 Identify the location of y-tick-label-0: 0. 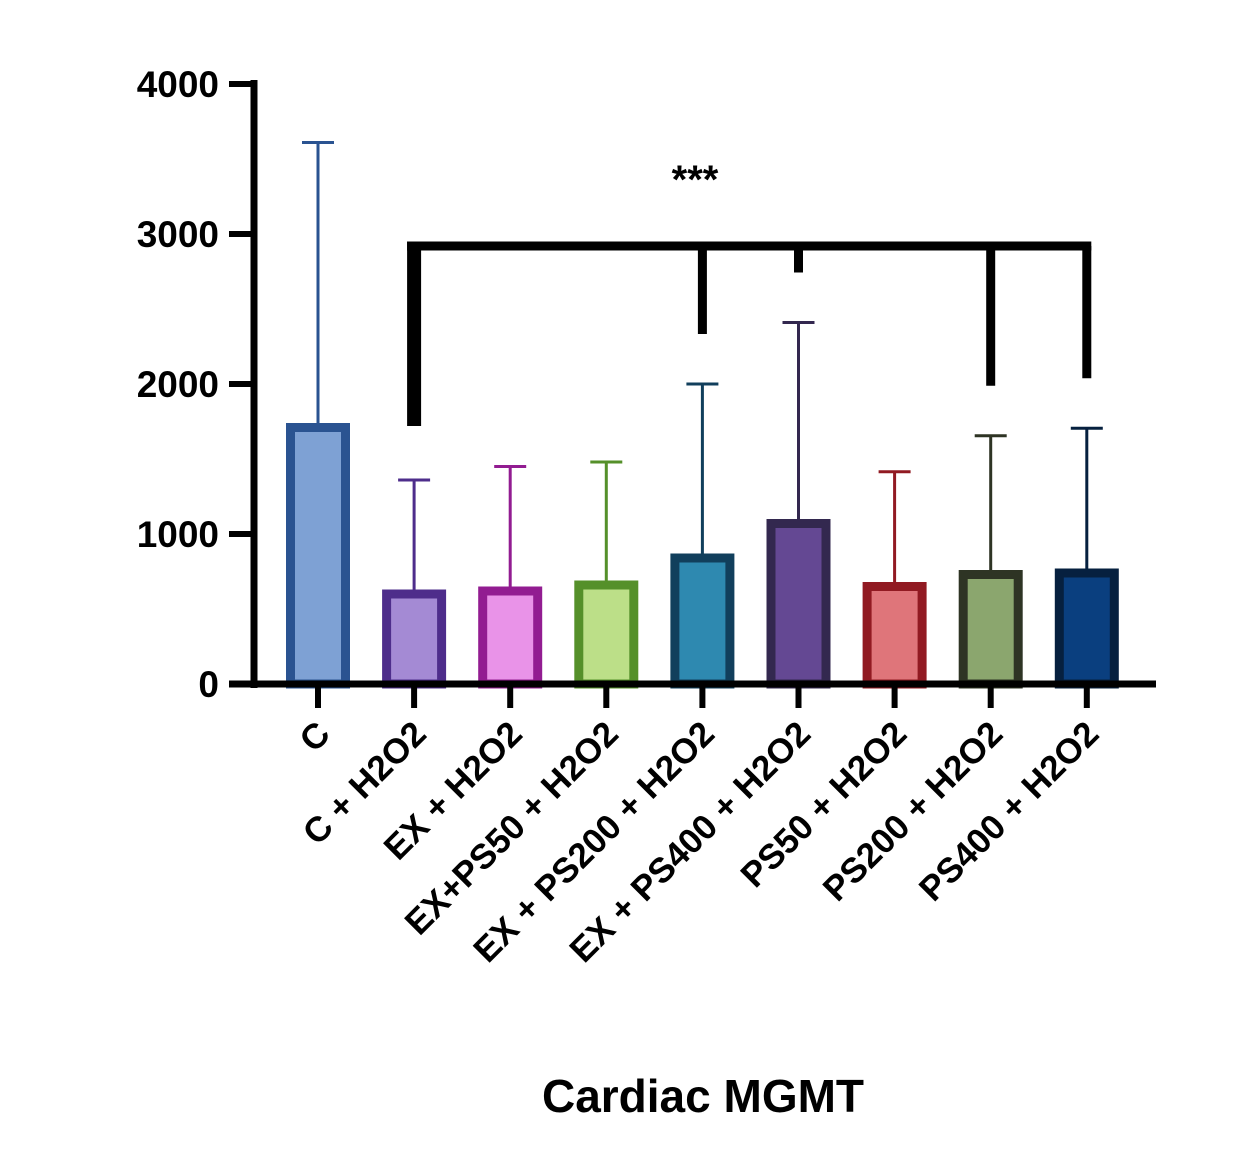
(208, 684).